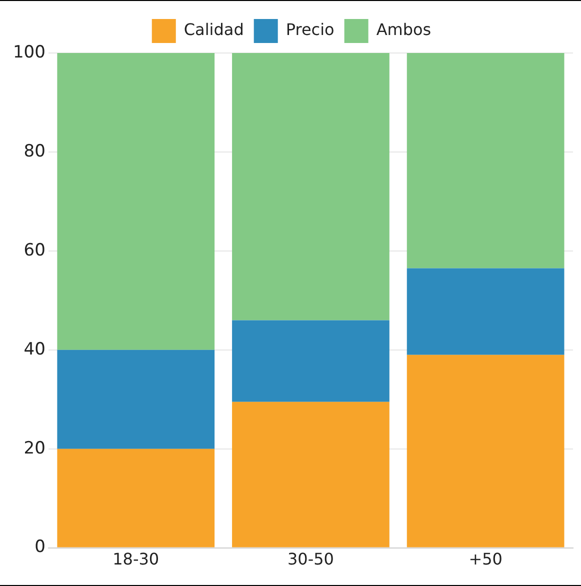 This screenshot has height=586, width=581. Describe the element at coordinates (136, 559) in the screenshot. I see `x-tick-label: 18-30` at that location.